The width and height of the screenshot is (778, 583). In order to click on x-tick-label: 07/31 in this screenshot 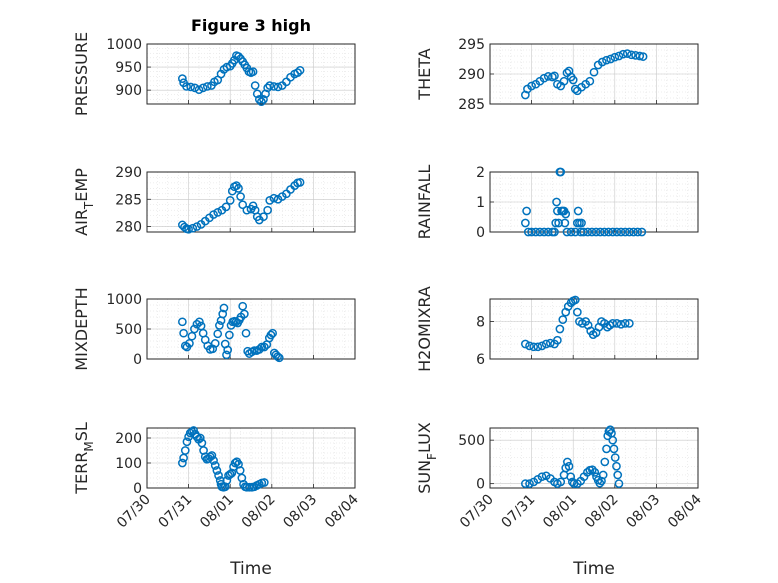, I will do `click(176, 512)`.